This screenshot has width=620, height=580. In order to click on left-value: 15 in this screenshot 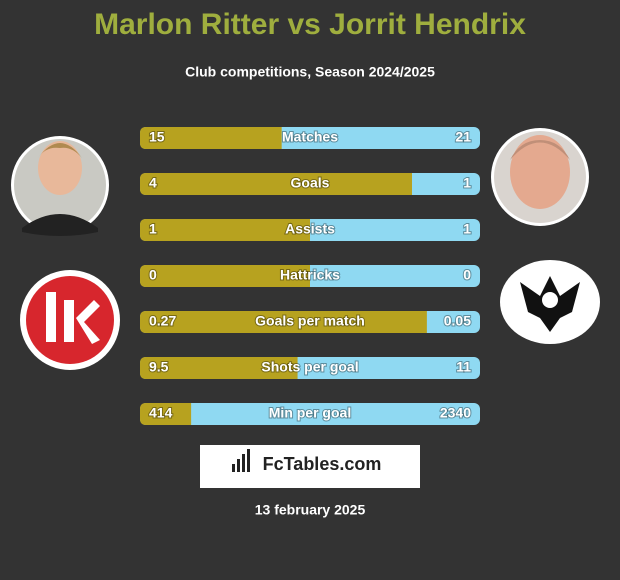, I will do `click(157, 137)`.